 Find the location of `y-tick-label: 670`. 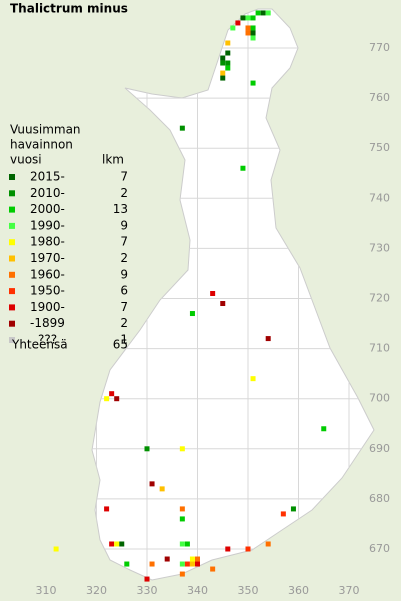

y-tick-label: 670 is located at coordinates (379, 548).